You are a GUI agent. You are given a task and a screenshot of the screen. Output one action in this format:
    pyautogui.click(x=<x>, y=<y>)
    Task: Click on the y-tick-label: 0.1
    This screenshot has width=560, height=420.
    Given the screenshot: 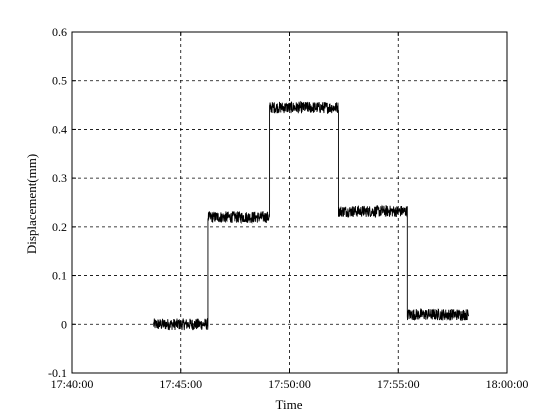 What is the action you would take?
    pyautogui.click(x=59, y=276)
    